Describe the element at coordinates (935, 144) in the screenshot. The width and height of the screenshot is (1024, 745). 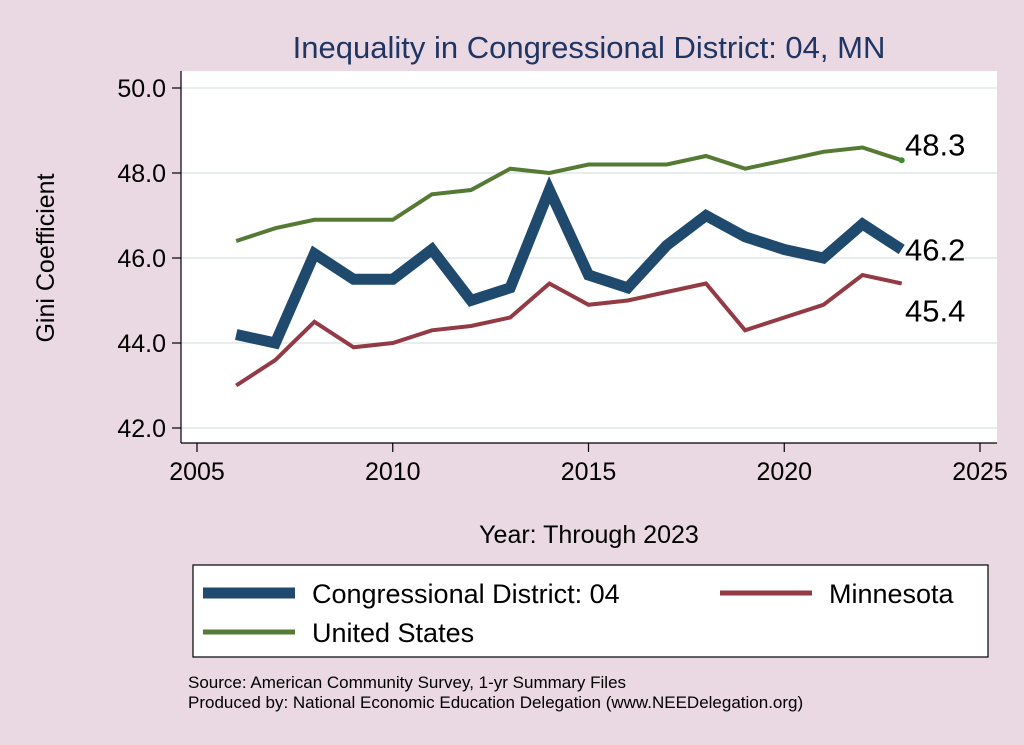
I see `end-label-us: 48.3` at that location.